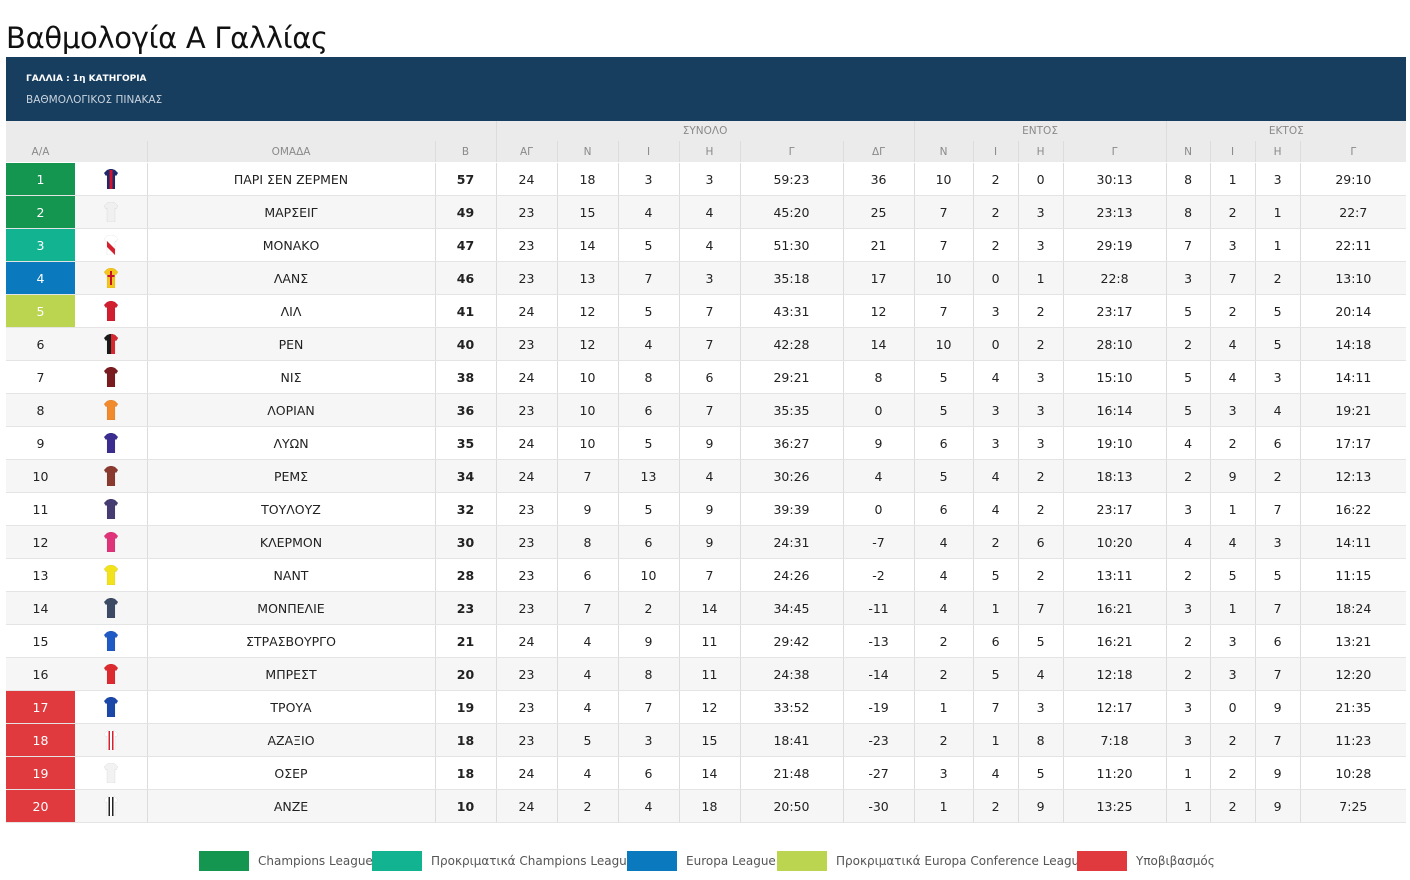 The image size is (1410, 880). What do you see at coordinates (111, 443) in the screenshot?
I see `team-kit-cell` at bounding box center [111, 443].